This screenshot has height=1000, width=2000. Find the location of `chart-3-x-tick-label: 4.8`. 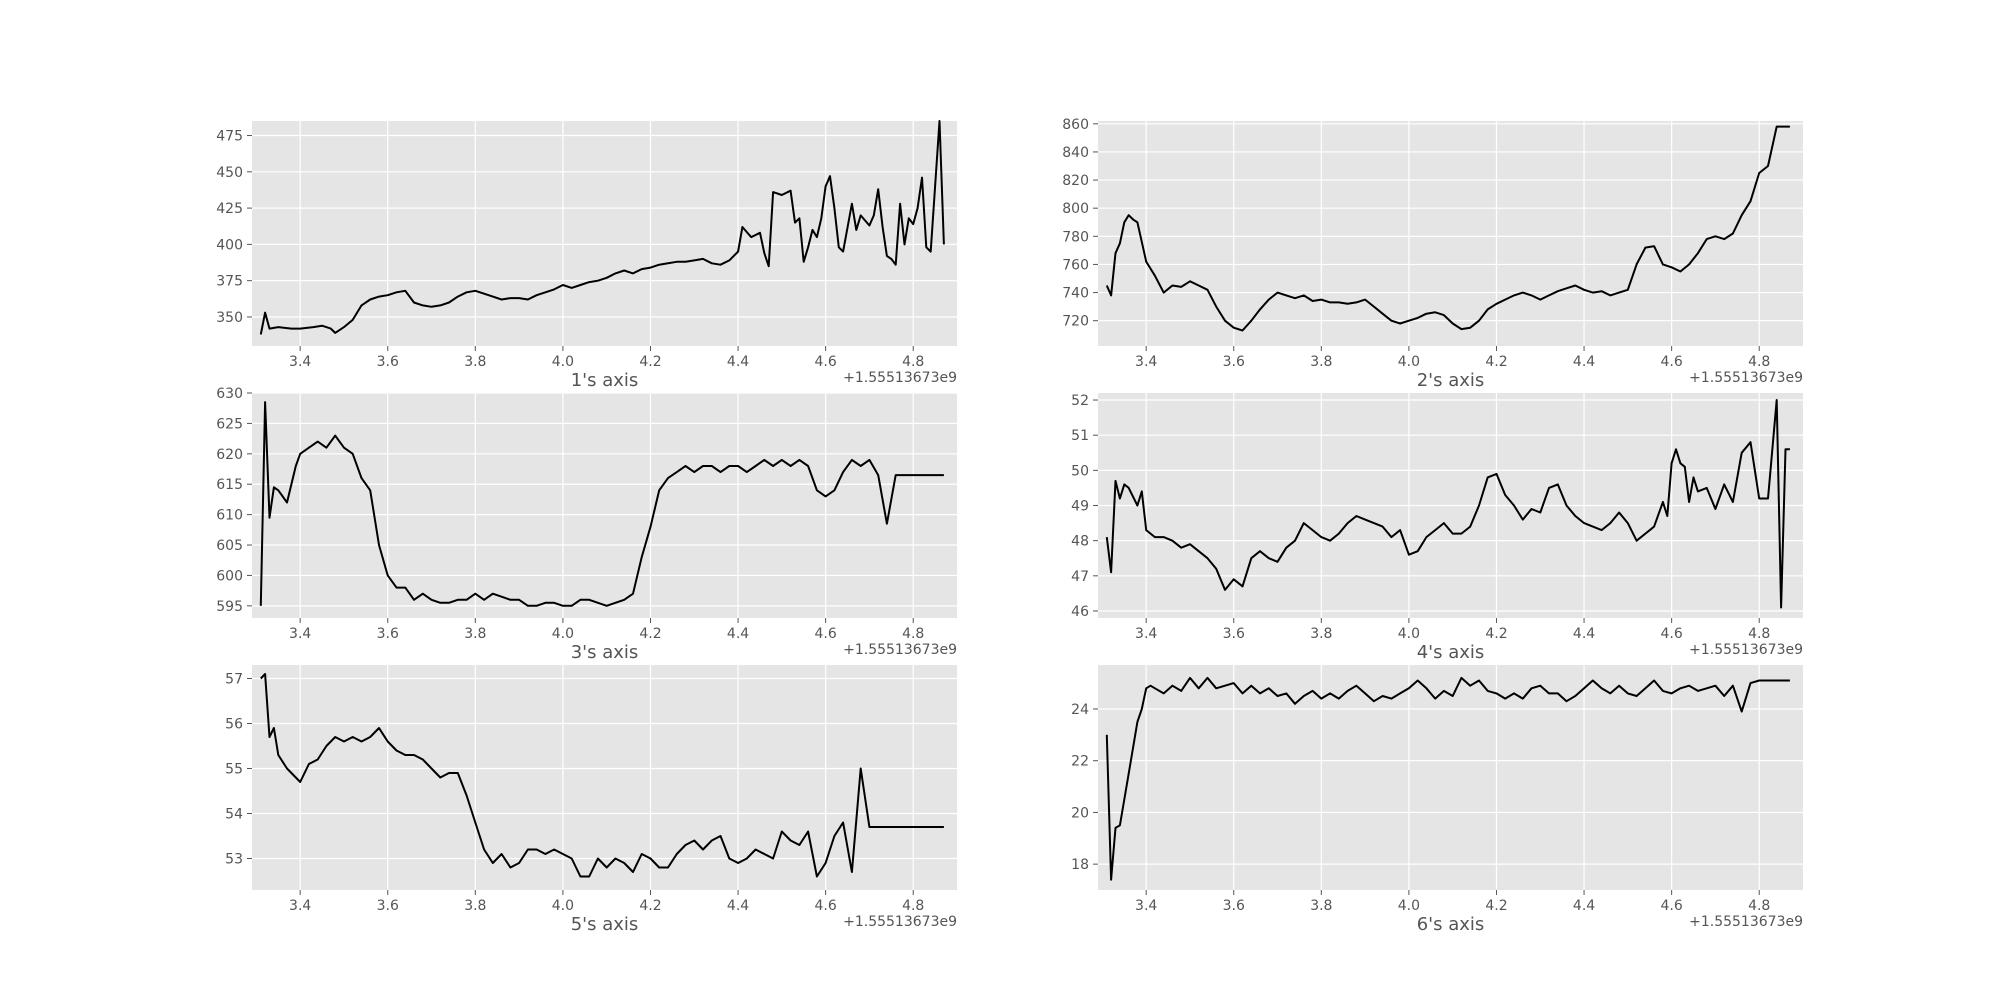

chart-3-x-tick-label: 4.8 is located at coordinates (913, 634).